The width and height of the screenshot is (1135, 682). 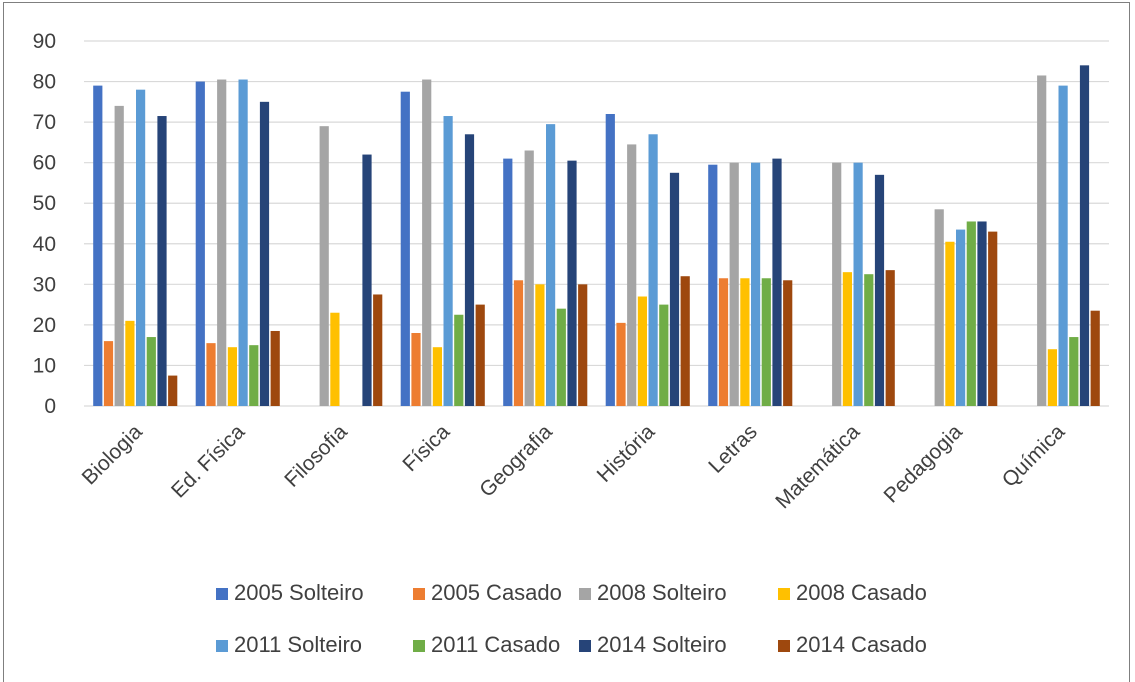 What do you see at coordinates (1034, 456) in the screenshot?
I see `x-category-label: Química` at bounding box center [1034, 456].